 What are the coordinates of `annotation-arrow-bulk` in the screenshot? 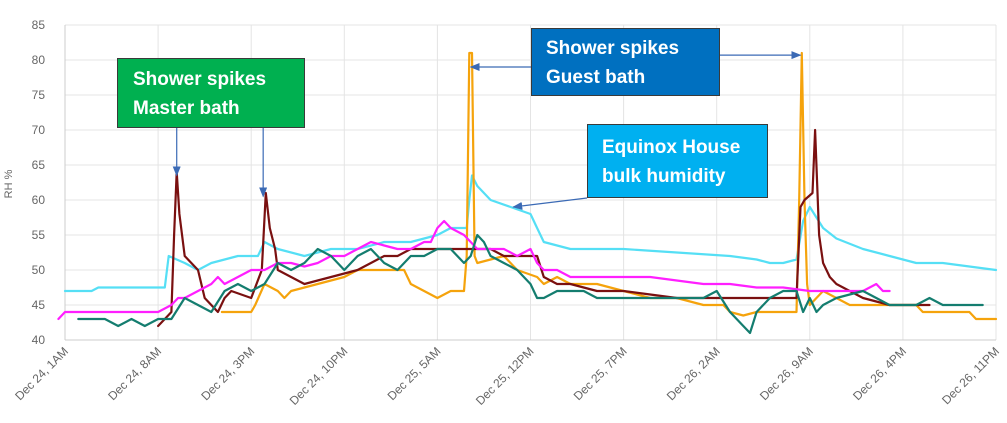 It's located at (550, 203).